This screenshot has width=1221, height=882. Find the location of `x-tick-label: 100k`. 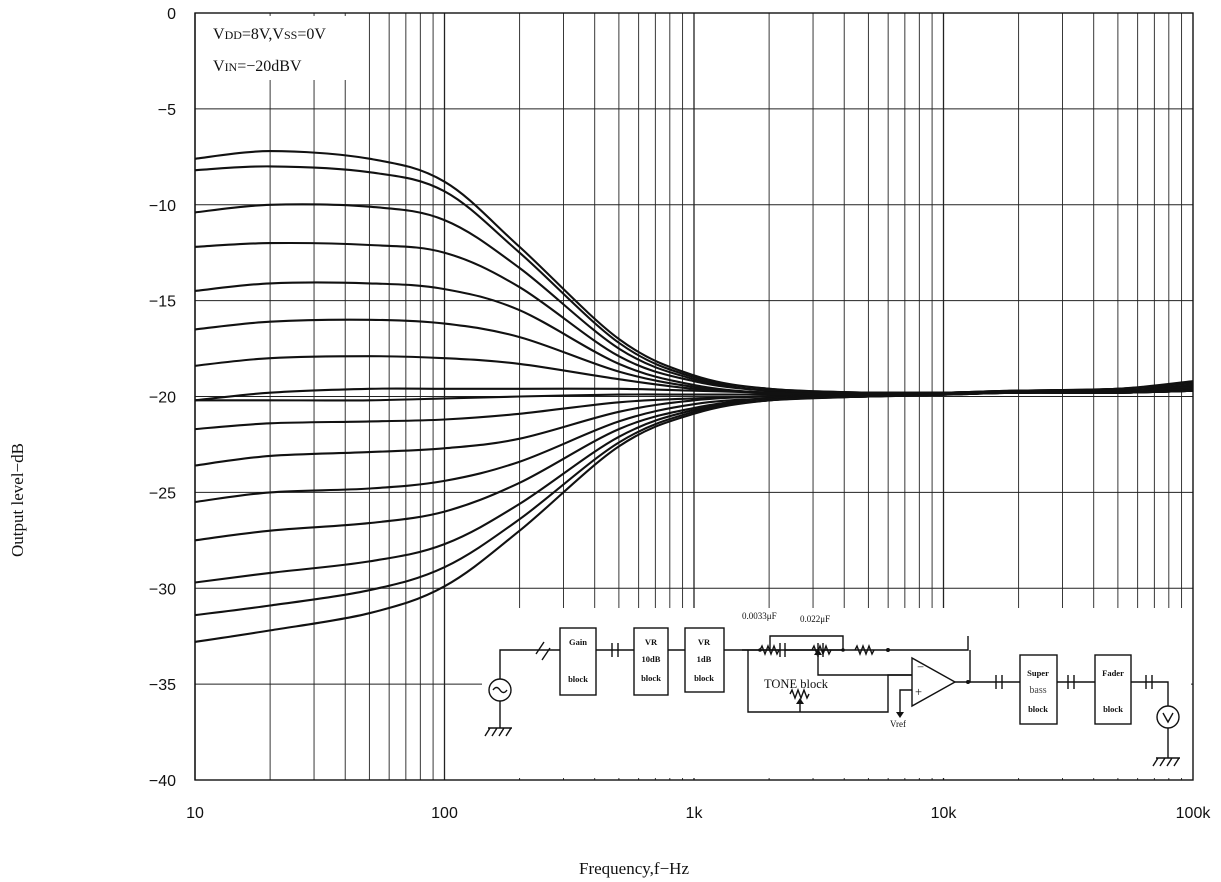

x-tick-label: 100k is located at coordinates (1194, 813).